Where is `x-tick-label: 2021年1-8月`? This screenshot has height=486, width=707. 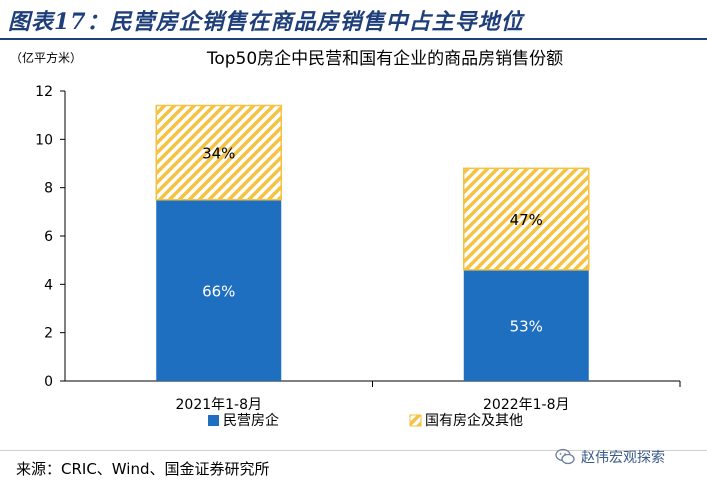 x-tick-label: 2021年1-8月 is located at coordinates (219, 405).